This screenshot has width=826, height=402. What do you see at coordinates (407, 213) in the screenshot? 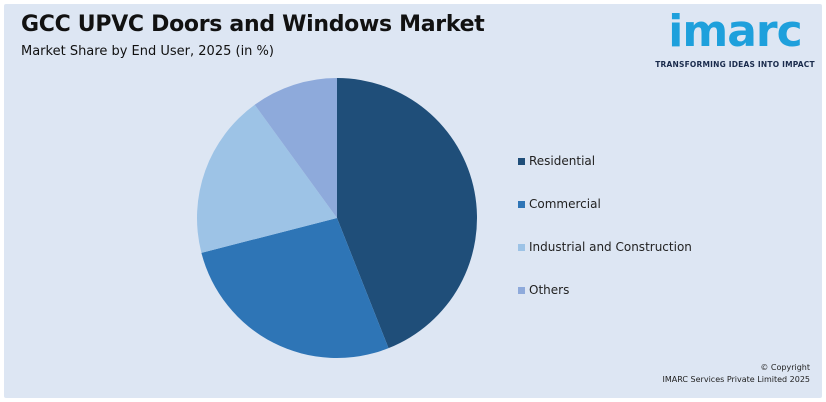
I see `pie-slice-residential` at bounding box center [407, 213].